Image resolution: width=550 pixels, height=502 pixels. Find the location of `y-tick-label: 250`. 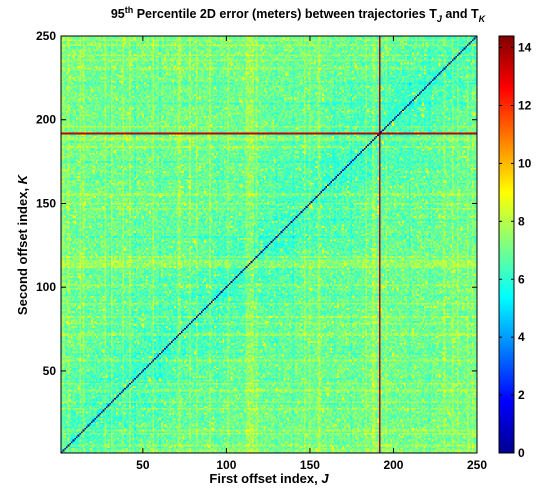

y-tick-label: 250 is located at coordinates (46, 36).